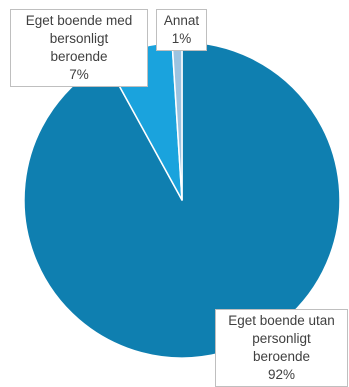 Image resolution: width=349 pixels, height=387 pixels. I want to click on label-line: personligt, so click(281, 338).